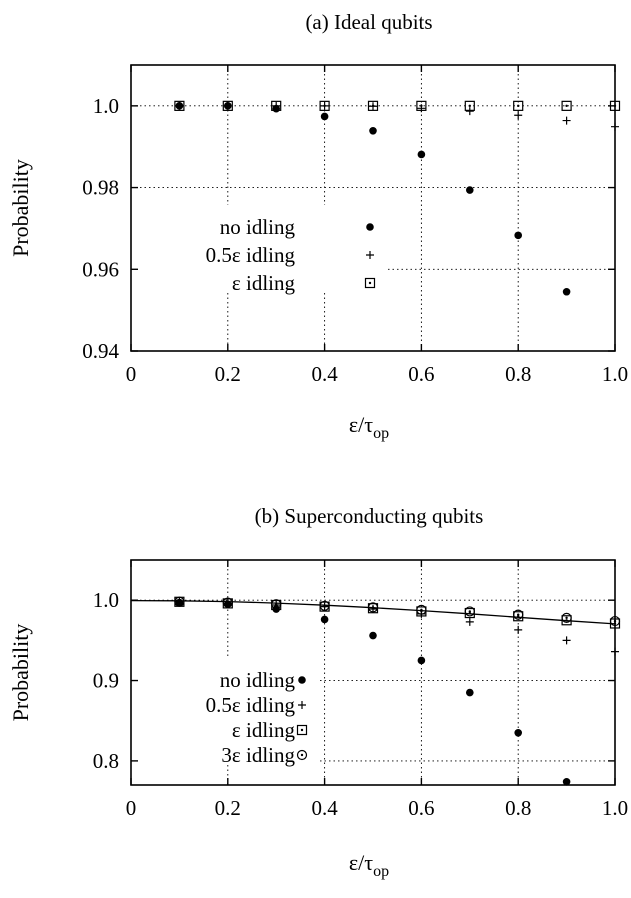 This screenshot has width=631, height=898. Describe the element at coordinates (397, 626) in the screenshot. I see `series-plus` at that location.